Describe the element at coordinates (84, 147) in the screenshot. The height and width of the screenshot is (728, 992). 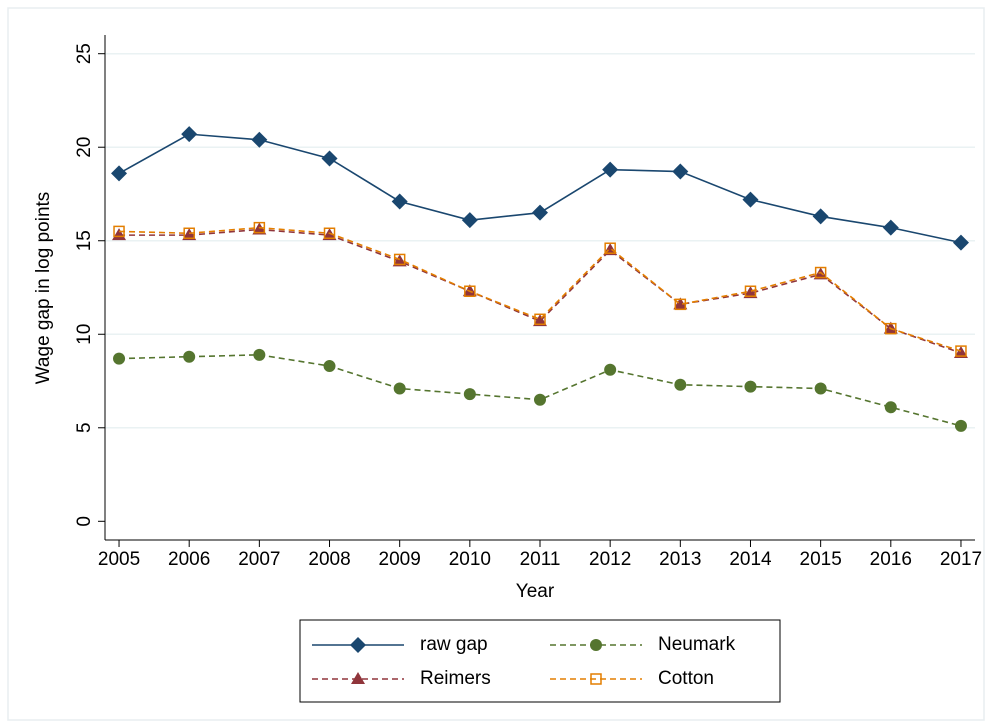
I see `y-tick-label: 20` at that location.